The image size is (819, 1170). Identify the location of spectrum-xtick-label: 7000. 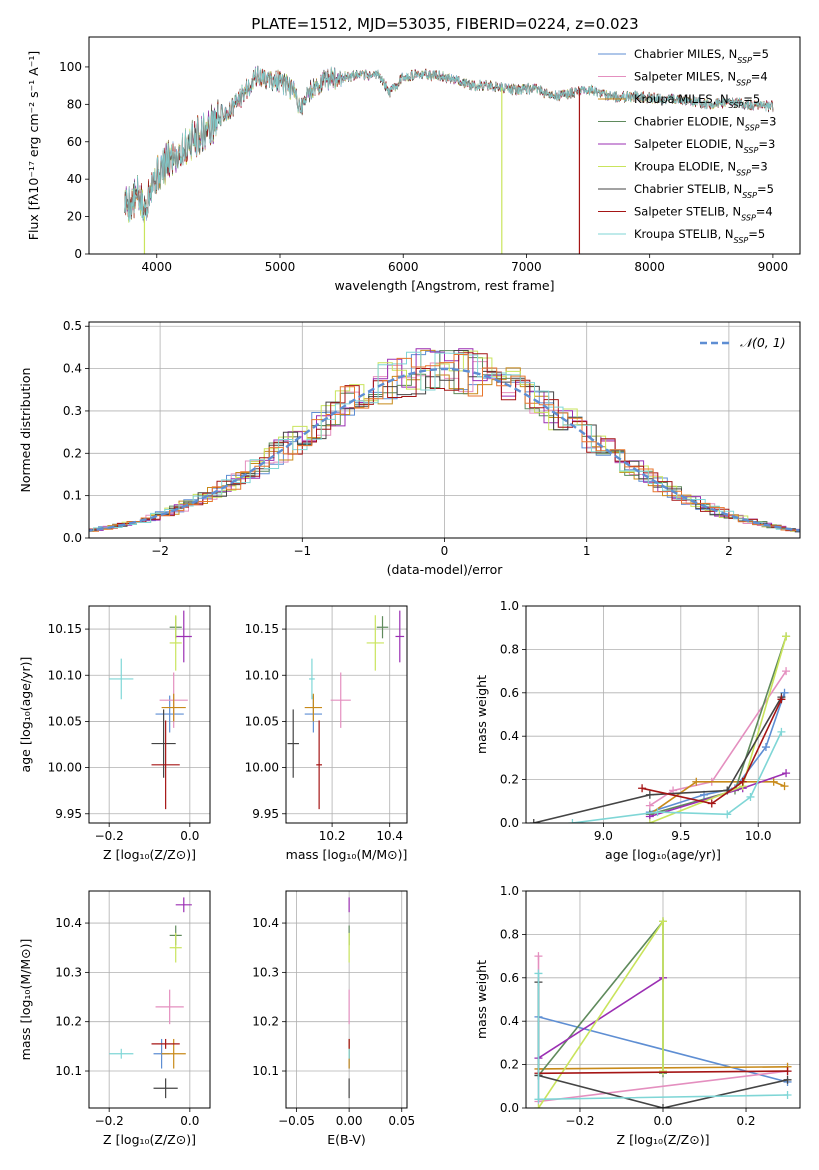
(526, 267).